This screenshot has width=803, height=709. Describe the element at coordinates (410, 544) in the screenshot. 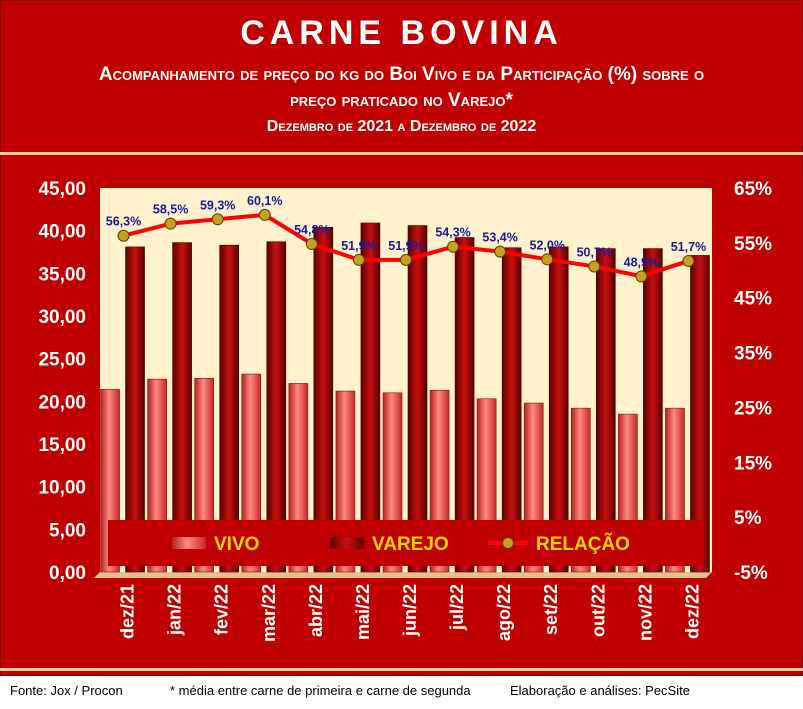

I see `legend-label: VAREJO` at that location.